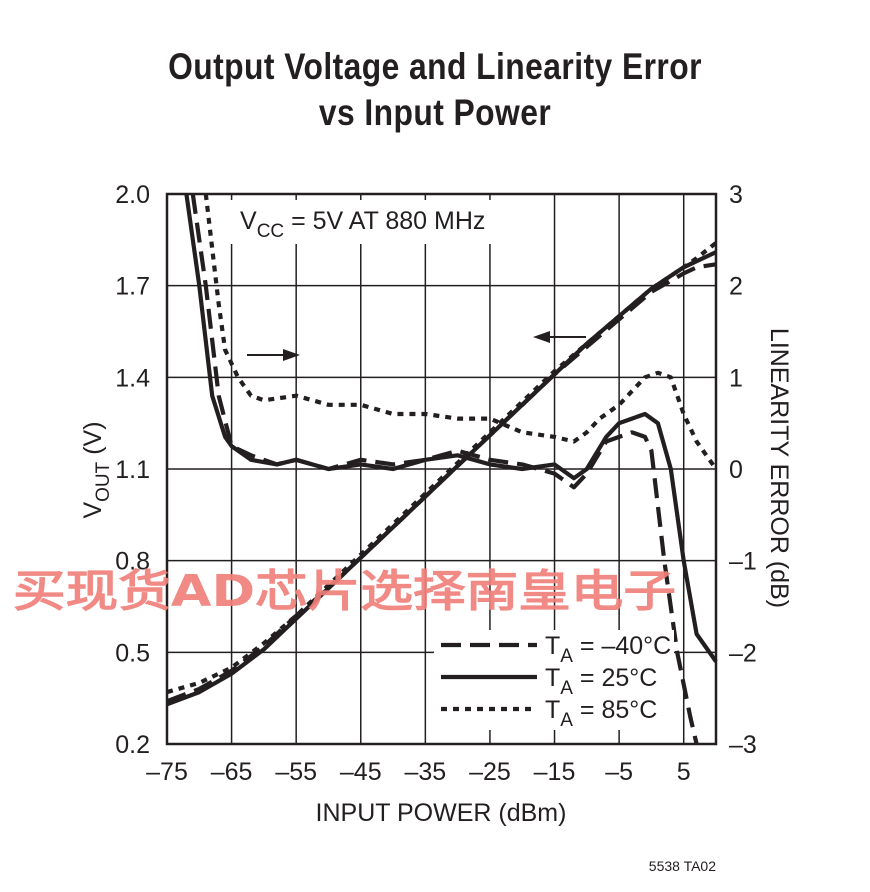 Image resolution: width=870 pixels, height=892 pixels. Describe the element at coordinates (682, 866) in the screenshot. I see `figure-id: 5538 TA02` at that location.